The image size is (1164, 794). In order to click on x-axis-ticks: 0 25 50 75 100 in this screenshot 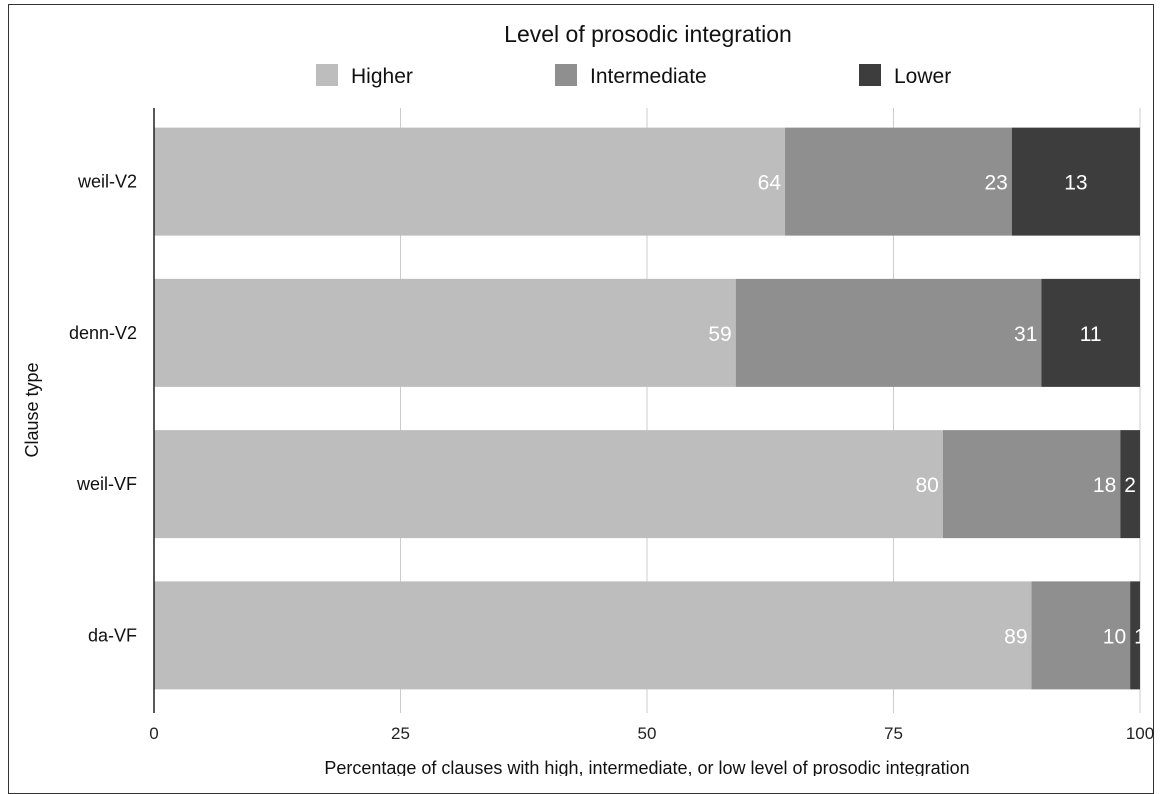, I will do `click(651, 733)`.